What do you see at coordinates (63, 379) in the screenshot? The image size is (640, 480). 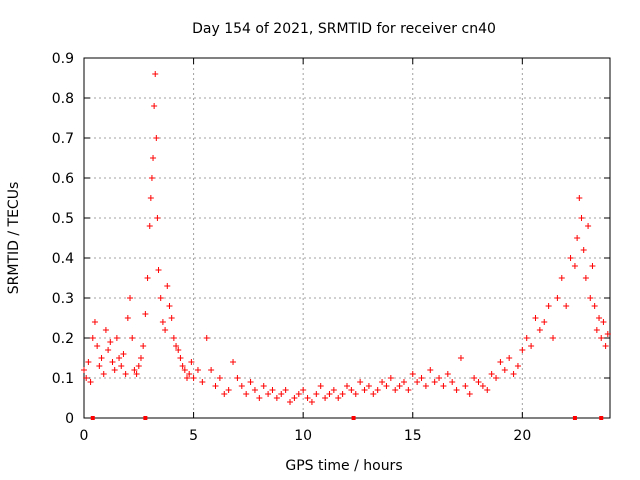 I see `y-tick-label: 0.1` at bounding box center [63, 379].